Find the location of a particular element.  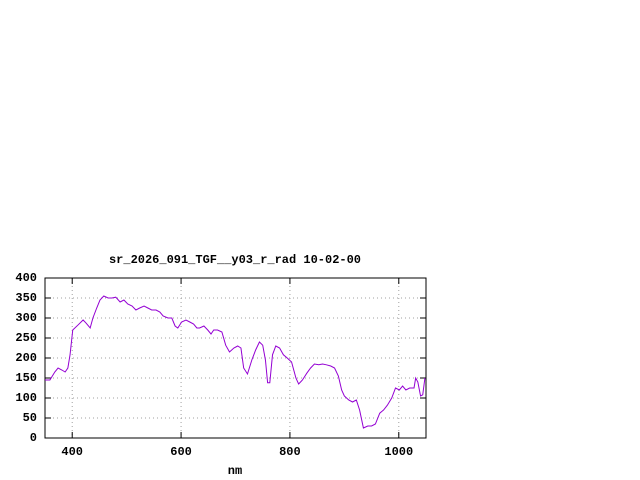

x-tick-label: 1000 is located at coordinates (398, 452).